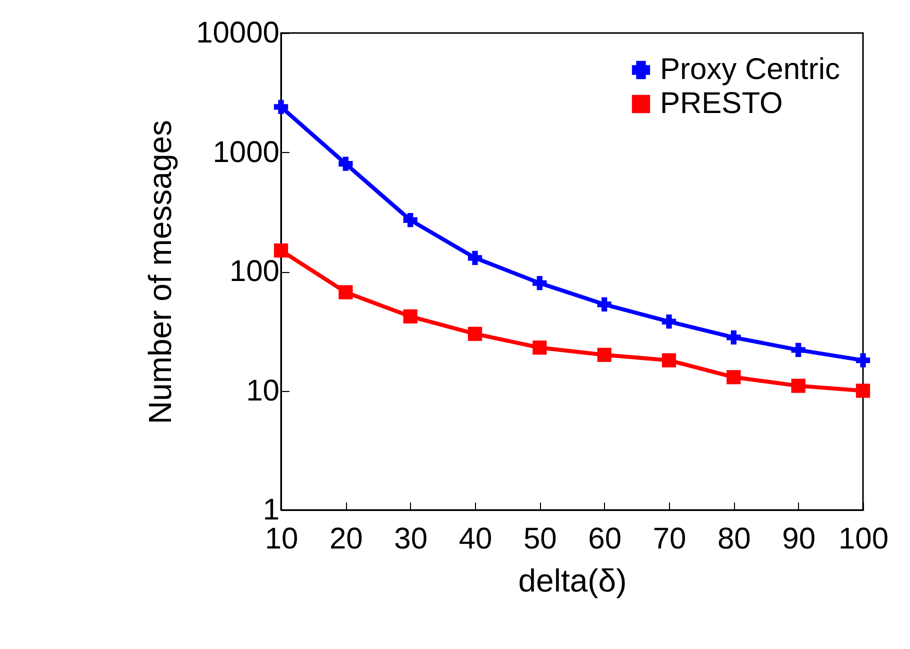 The width and height of the screenshot is (910, 649). What do you see at coordinates (263, 391) in the screenshot?
I see `y-tick-label: 10` at bounding box center [263, 391].